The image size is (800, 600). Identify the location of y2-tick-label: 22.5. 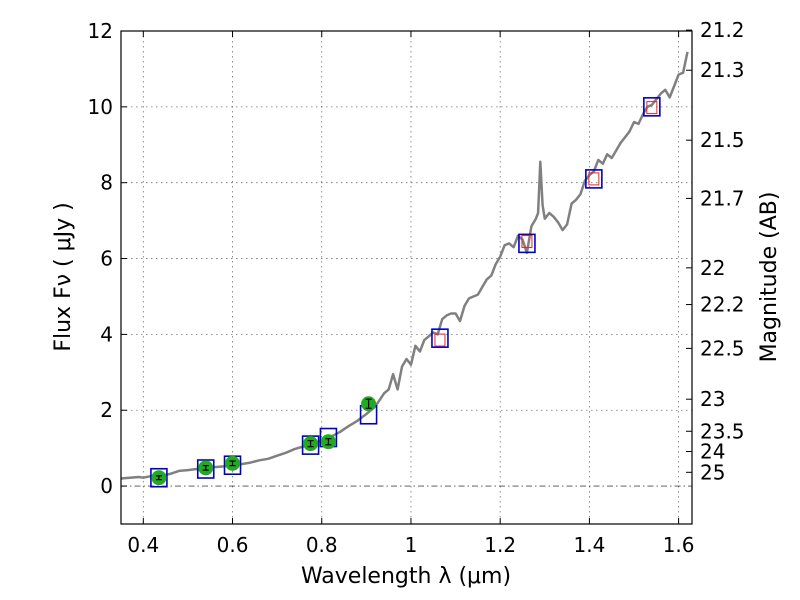
(722, 348).